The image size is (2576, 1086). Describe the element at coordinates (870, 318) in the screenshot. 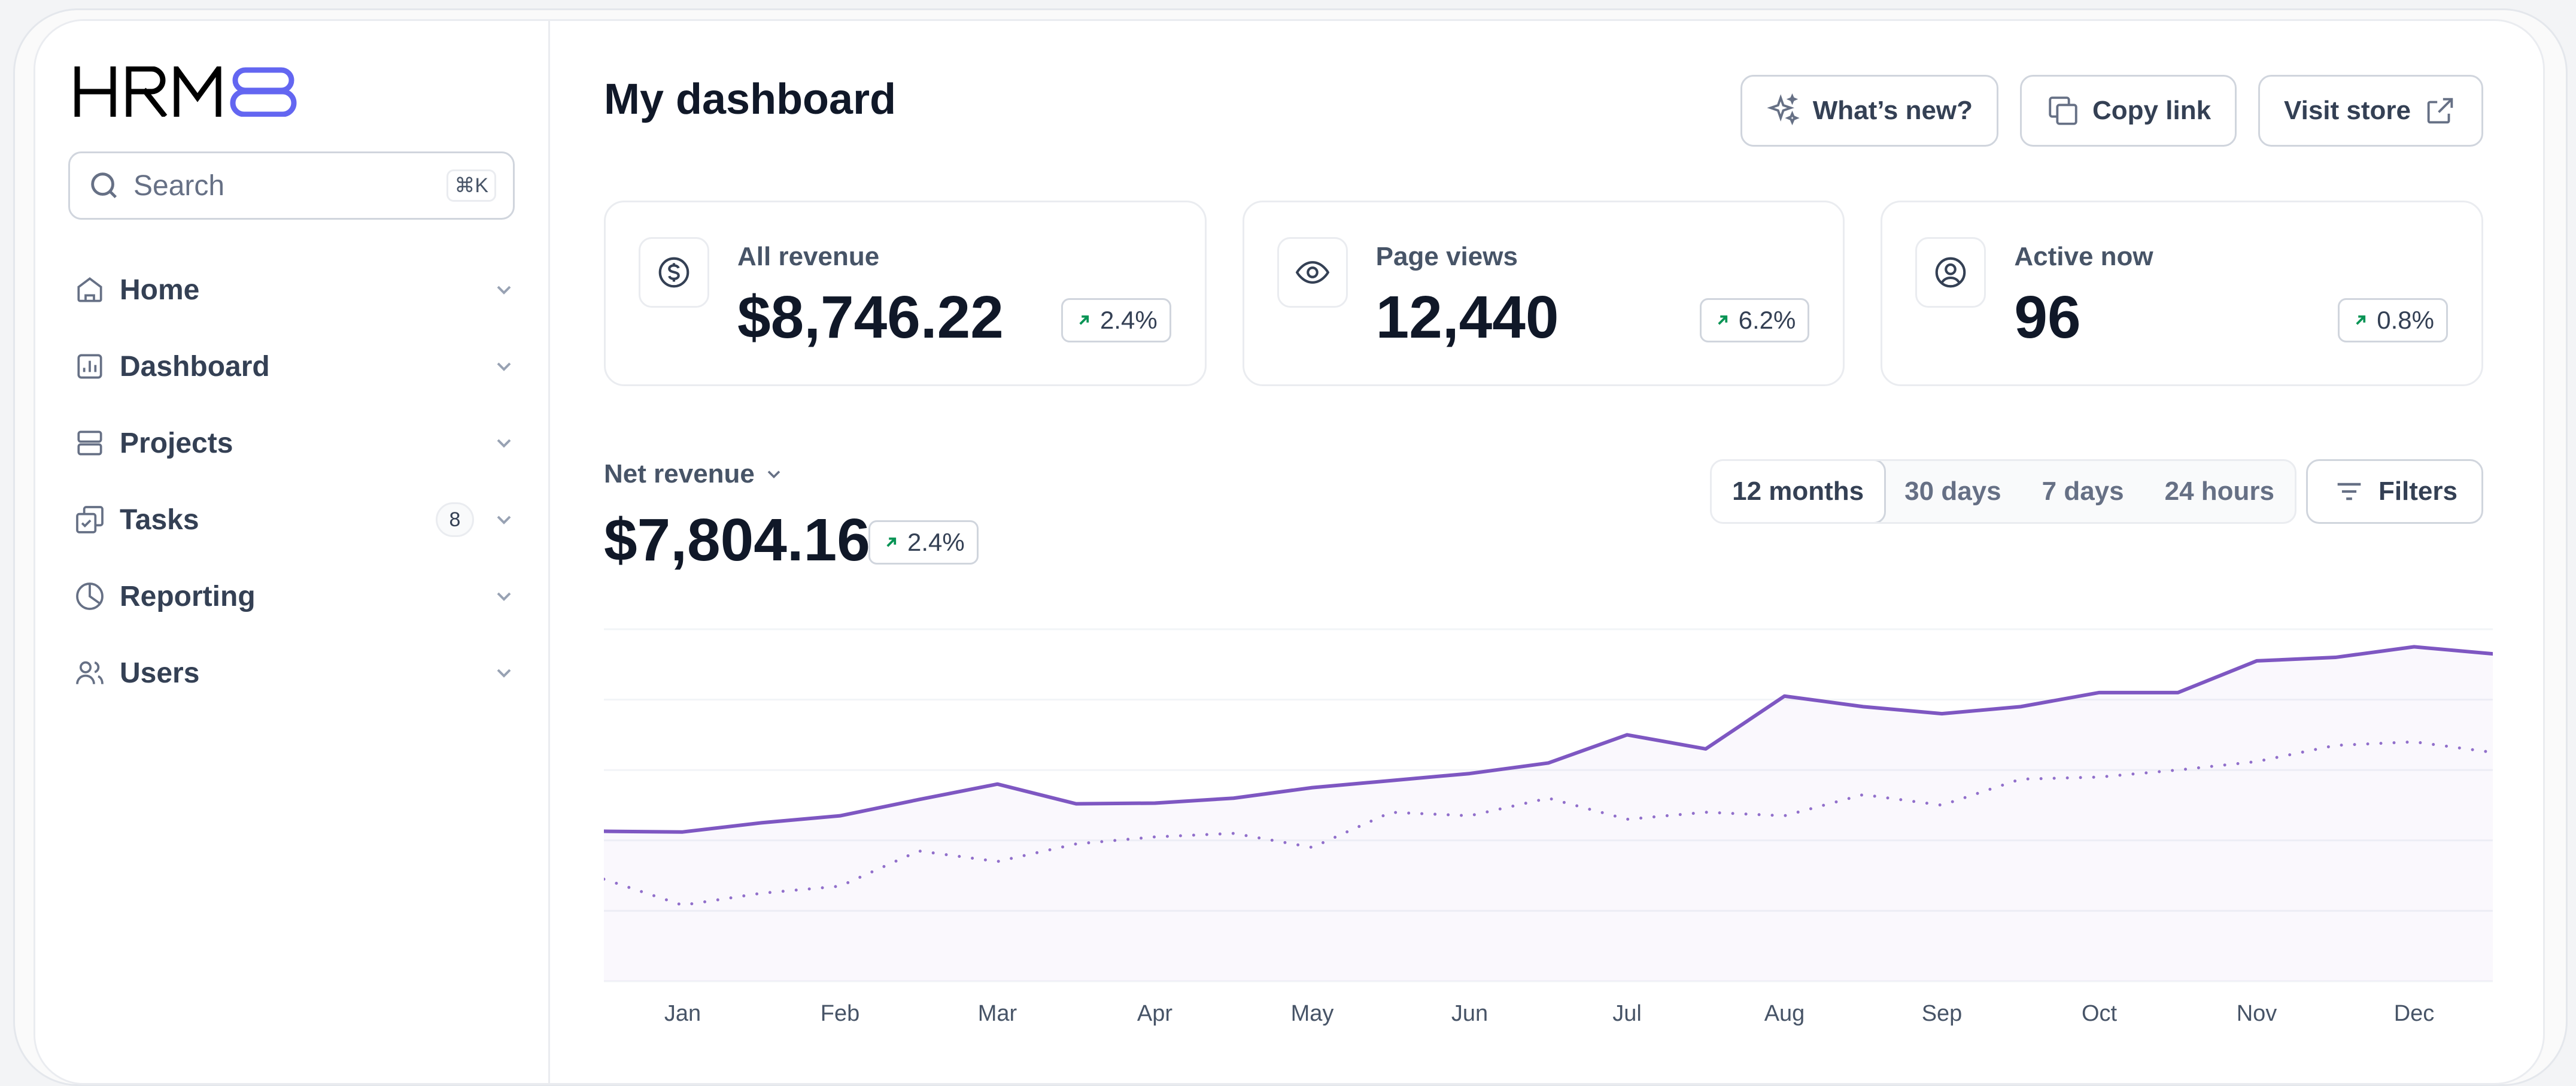

I see `metric-value: $8,746.22` at that location.